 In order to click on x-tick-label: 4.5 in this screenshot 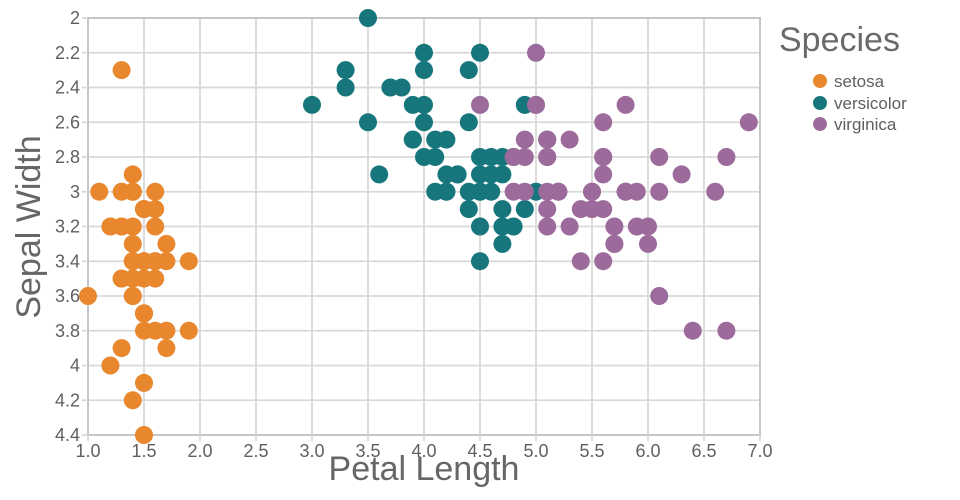, I will do `click(479, 451)`.